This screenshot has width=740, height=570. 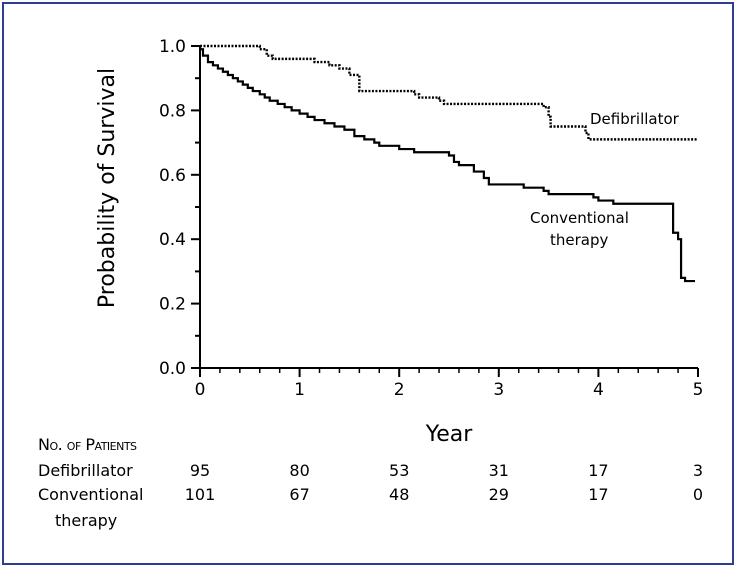 I want to click on risk-row-label-conventional-line2: therapy, so click(x=86, y=520).